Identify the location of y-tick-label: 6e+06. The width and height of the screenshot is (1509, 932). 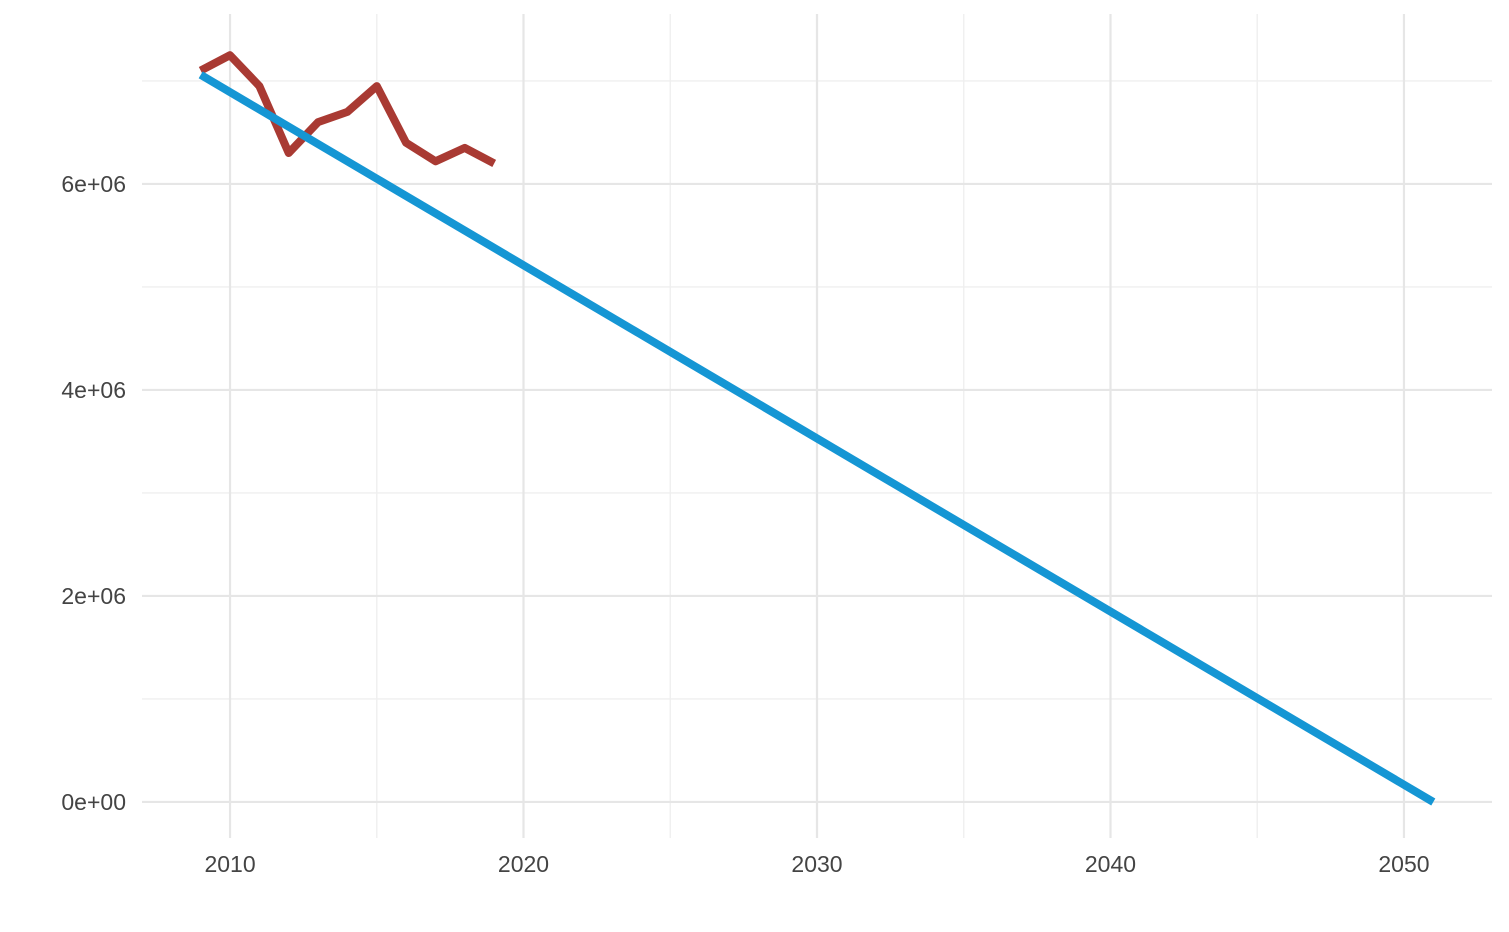
(93, 184).